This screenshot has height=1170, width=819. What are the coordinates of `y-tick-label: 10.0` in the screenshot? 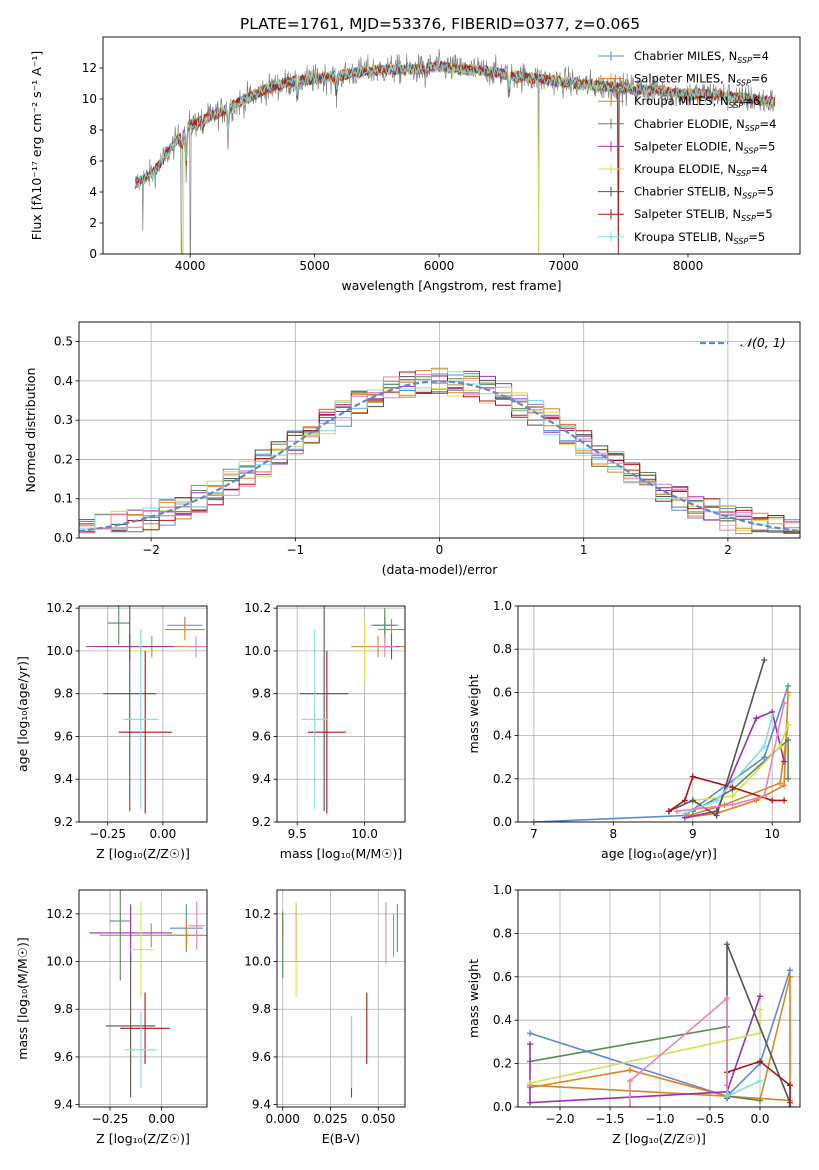 It's located at (59, 651).